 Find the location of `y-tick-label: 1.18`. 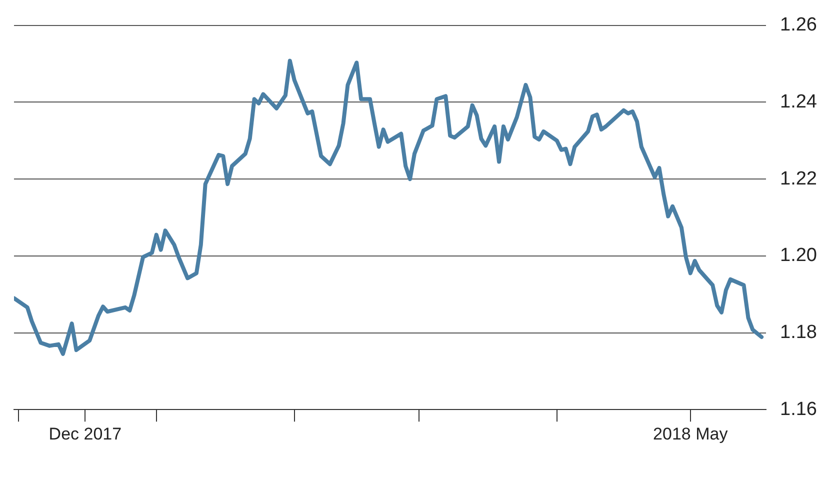

y-tick-label: 1.18 is located at coordinates (799, 332).